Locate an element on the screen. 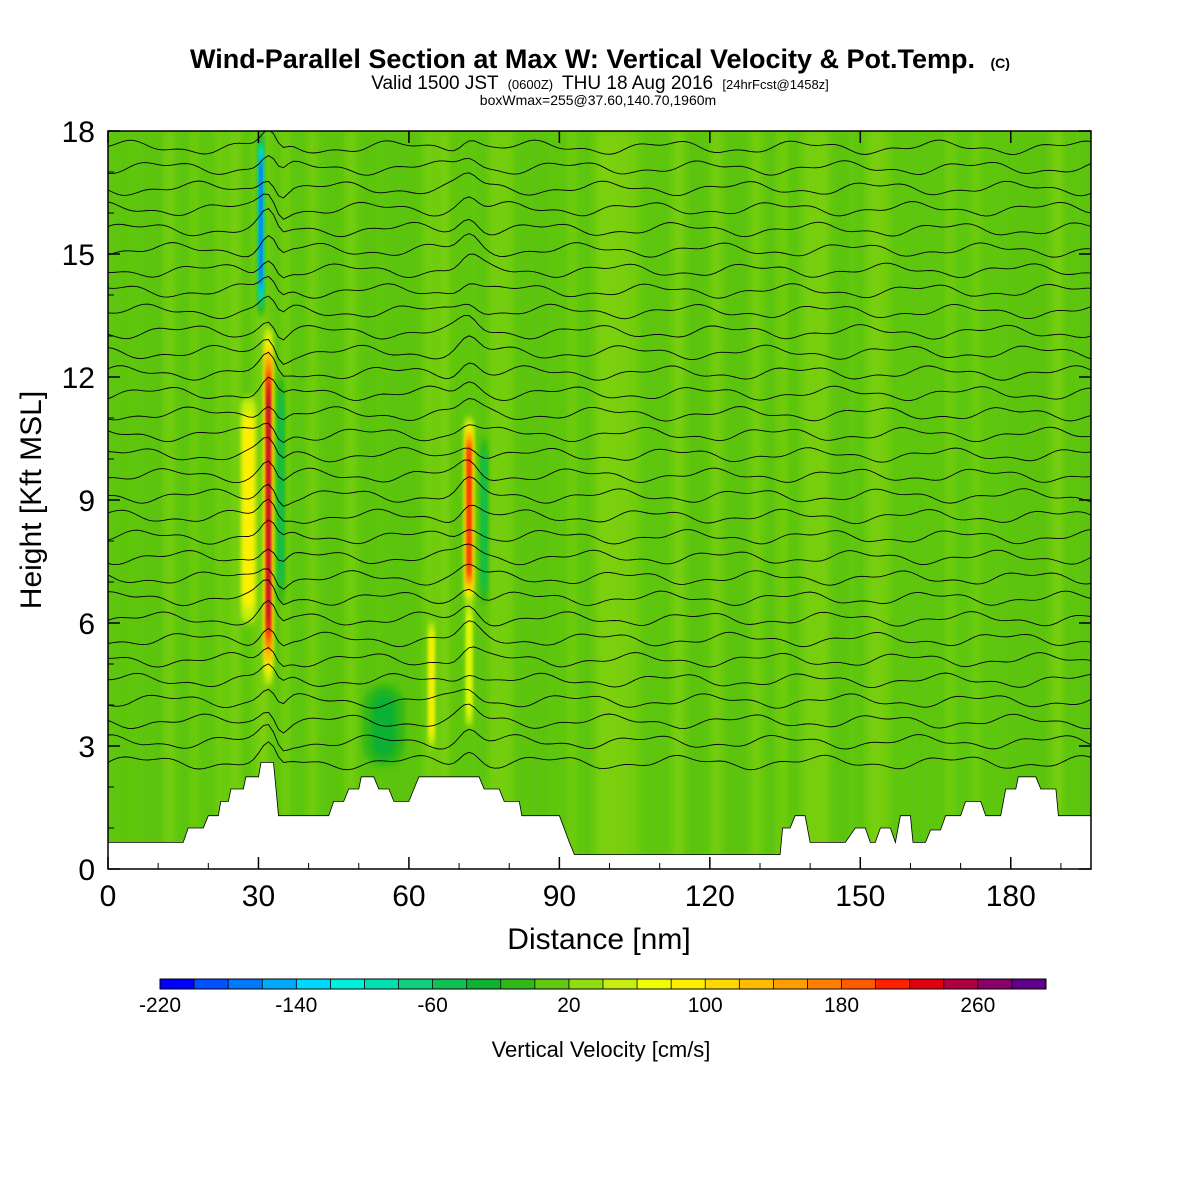  valid-date: THU 18 Aug 2016 is located at coordinates (637, 83).